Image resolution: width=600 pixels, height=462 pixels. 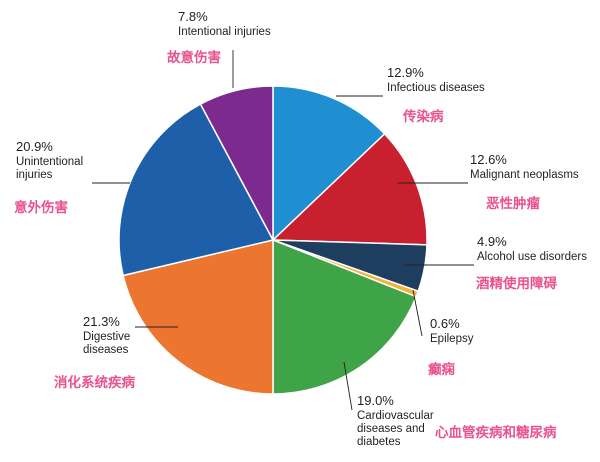 I want to click on slice-english-label: Cardiovascular diseases and diabetes, so click(x=395, y=429).